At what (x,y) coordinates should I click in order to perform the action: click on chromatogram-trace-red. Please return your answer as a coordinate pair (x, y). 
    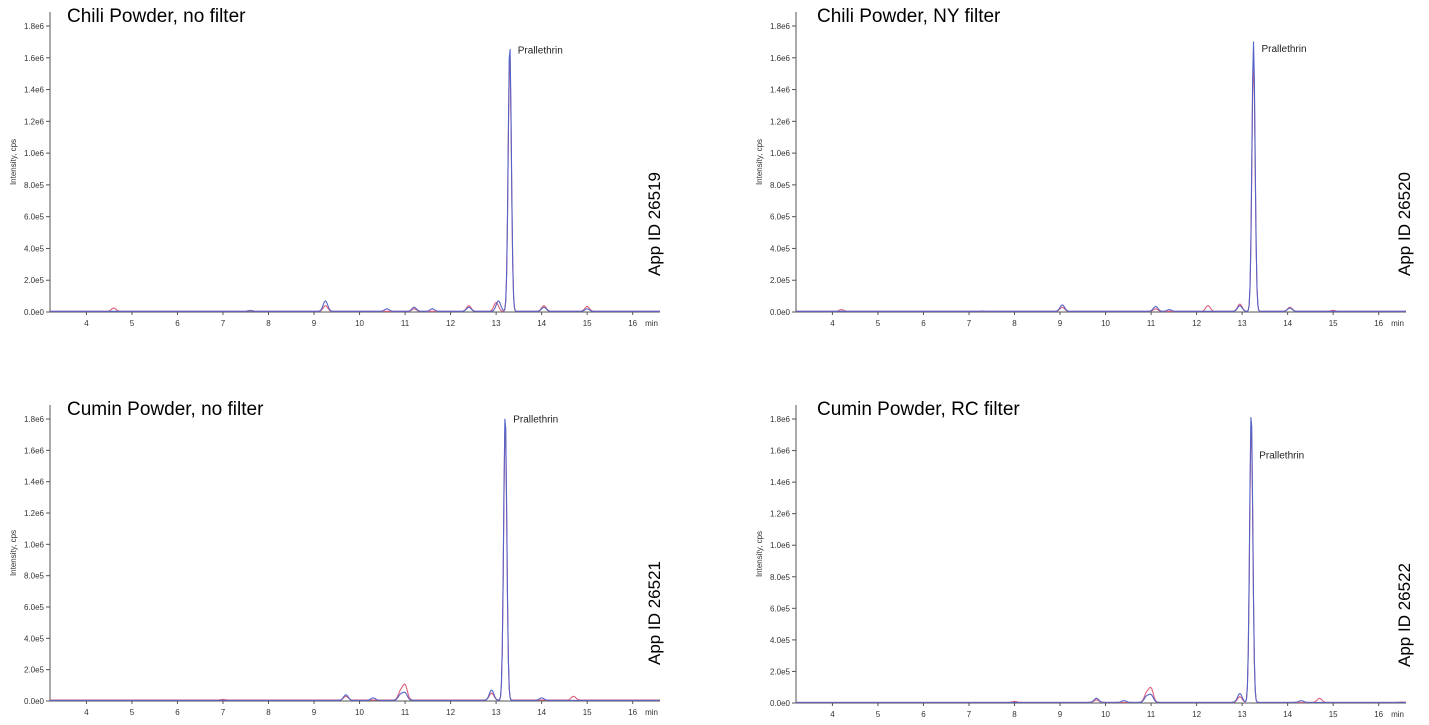
    Looking at the image, I should click on (355, 187).